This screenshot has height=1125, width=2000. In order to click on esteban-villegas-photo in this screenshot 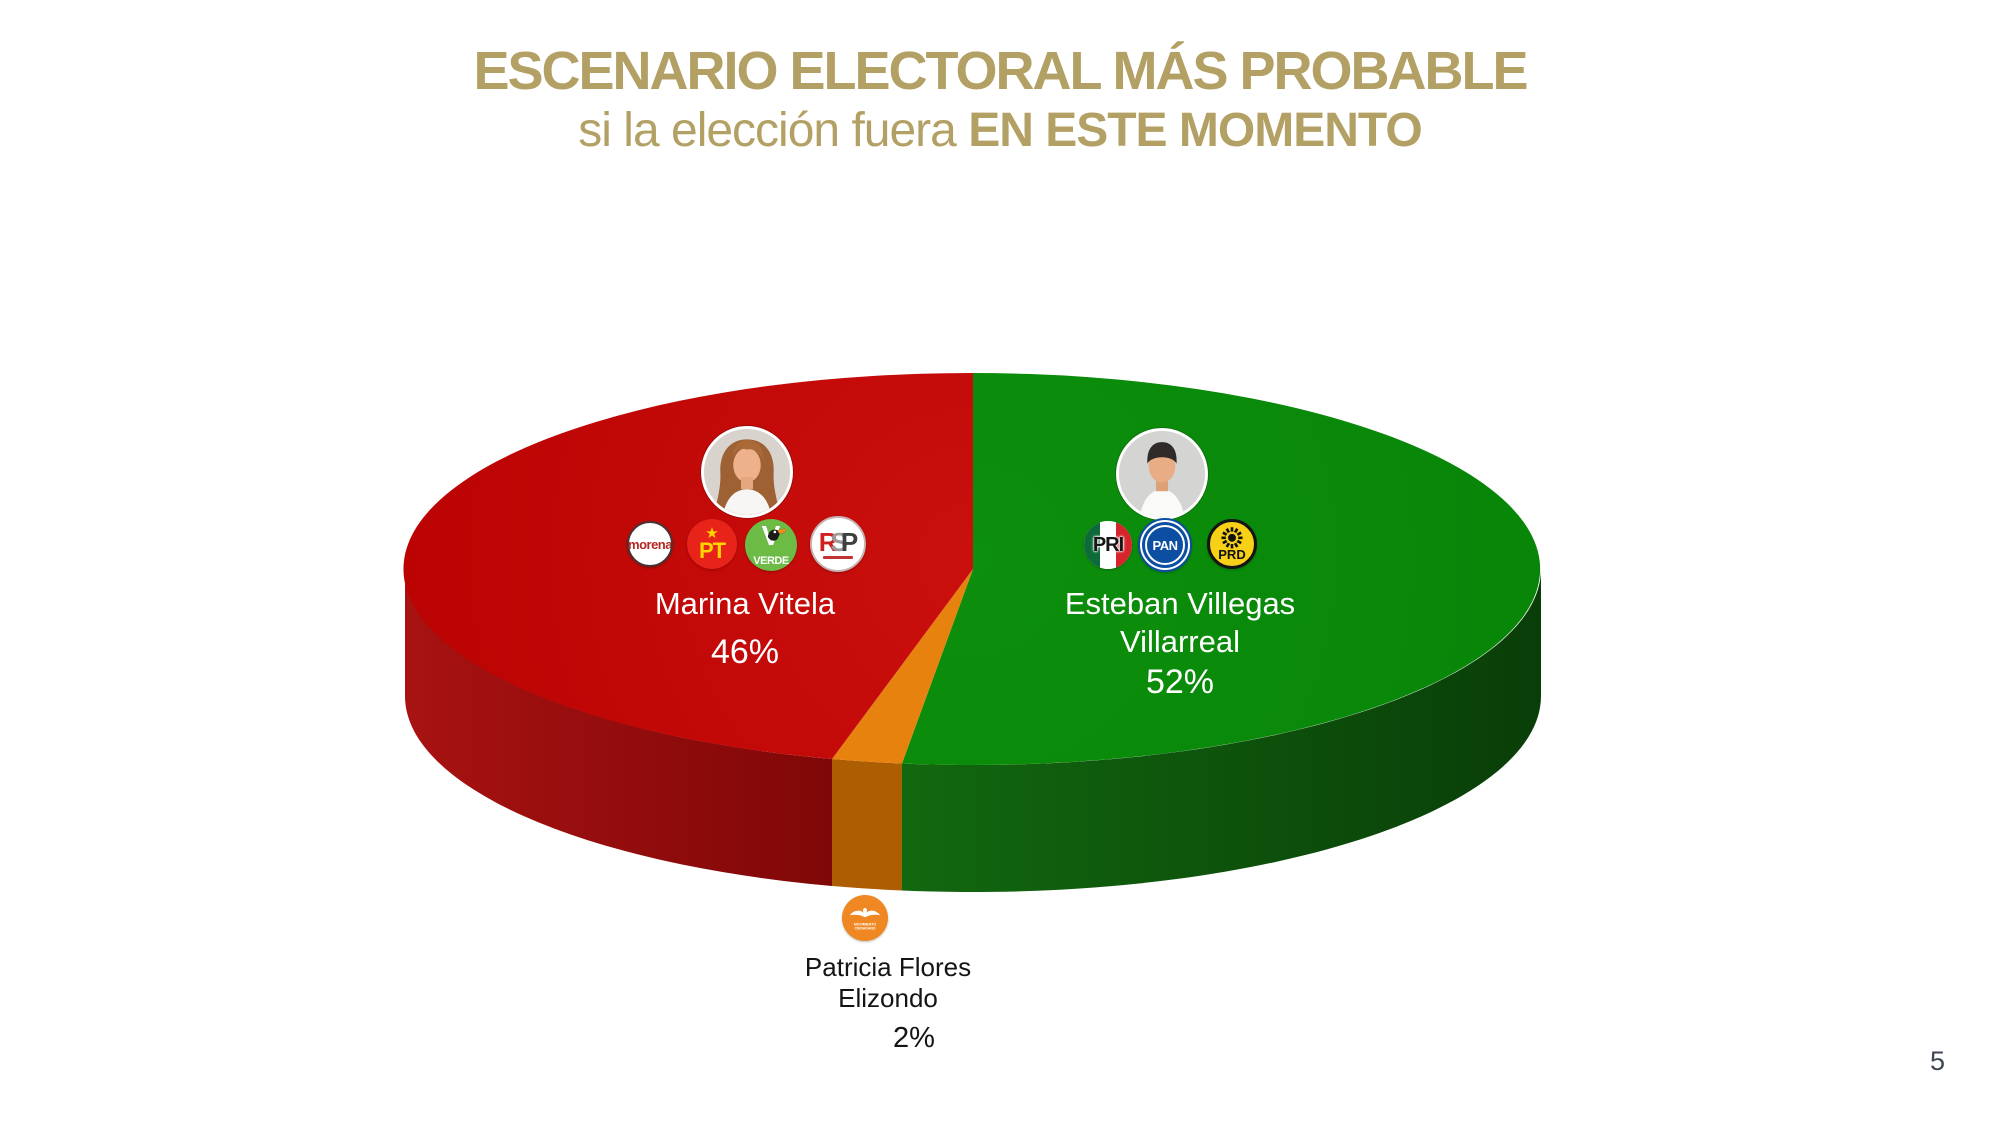, I will do `click(1162, 474)`.